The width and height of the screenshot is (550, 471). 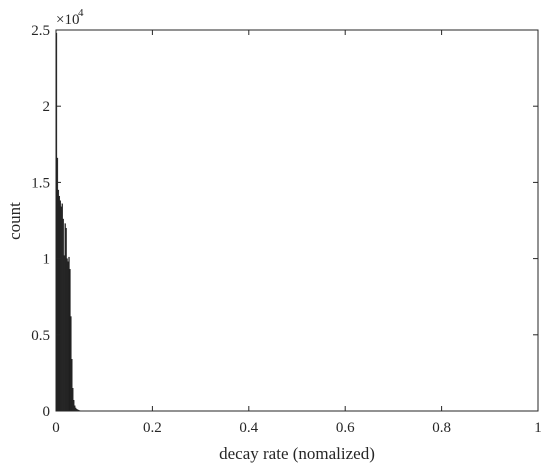 What do you see at coordinates (248, 428) in the screenshot?
I see `x-tick-label: 0.4` at bounding box center [248, 428].